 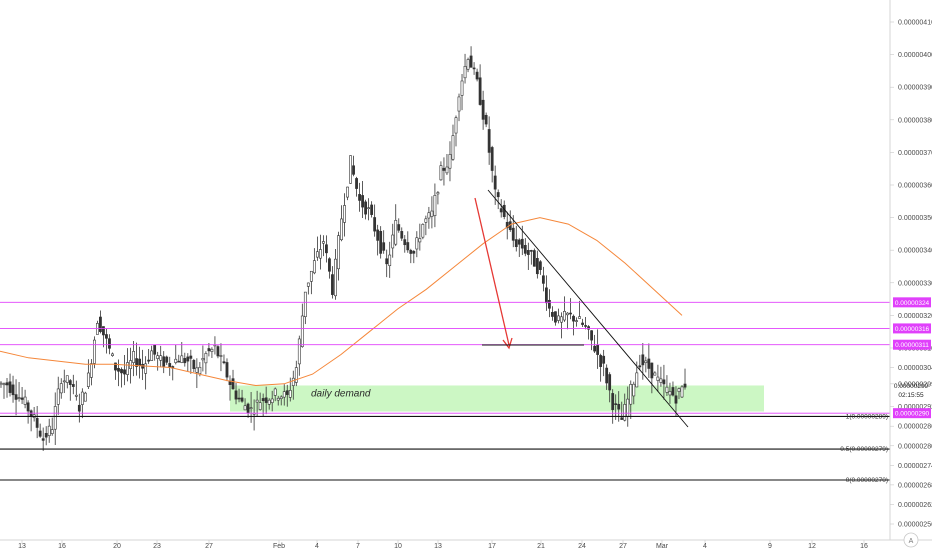 I want to click on y-tick-label: 0.00000350, so click(x=915, y=218).